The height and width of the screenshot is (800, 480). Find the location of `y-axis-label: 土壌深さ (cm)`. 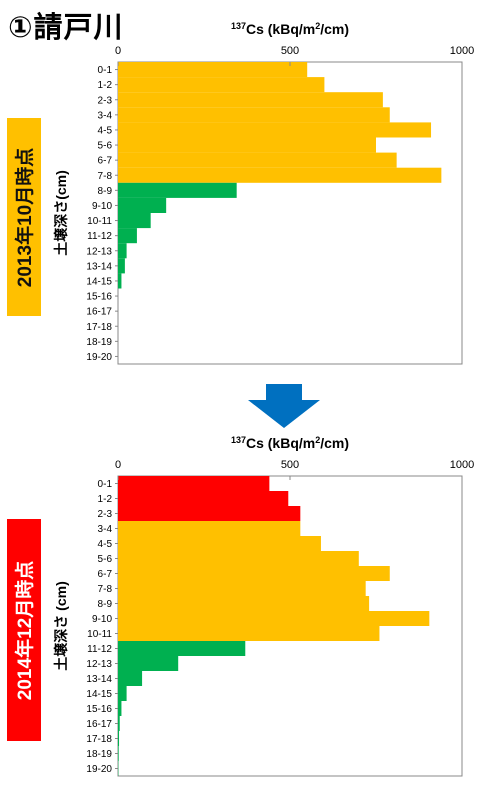

y-axis-label: 土壌深さ (cm) is located at coordinates (61, 625).